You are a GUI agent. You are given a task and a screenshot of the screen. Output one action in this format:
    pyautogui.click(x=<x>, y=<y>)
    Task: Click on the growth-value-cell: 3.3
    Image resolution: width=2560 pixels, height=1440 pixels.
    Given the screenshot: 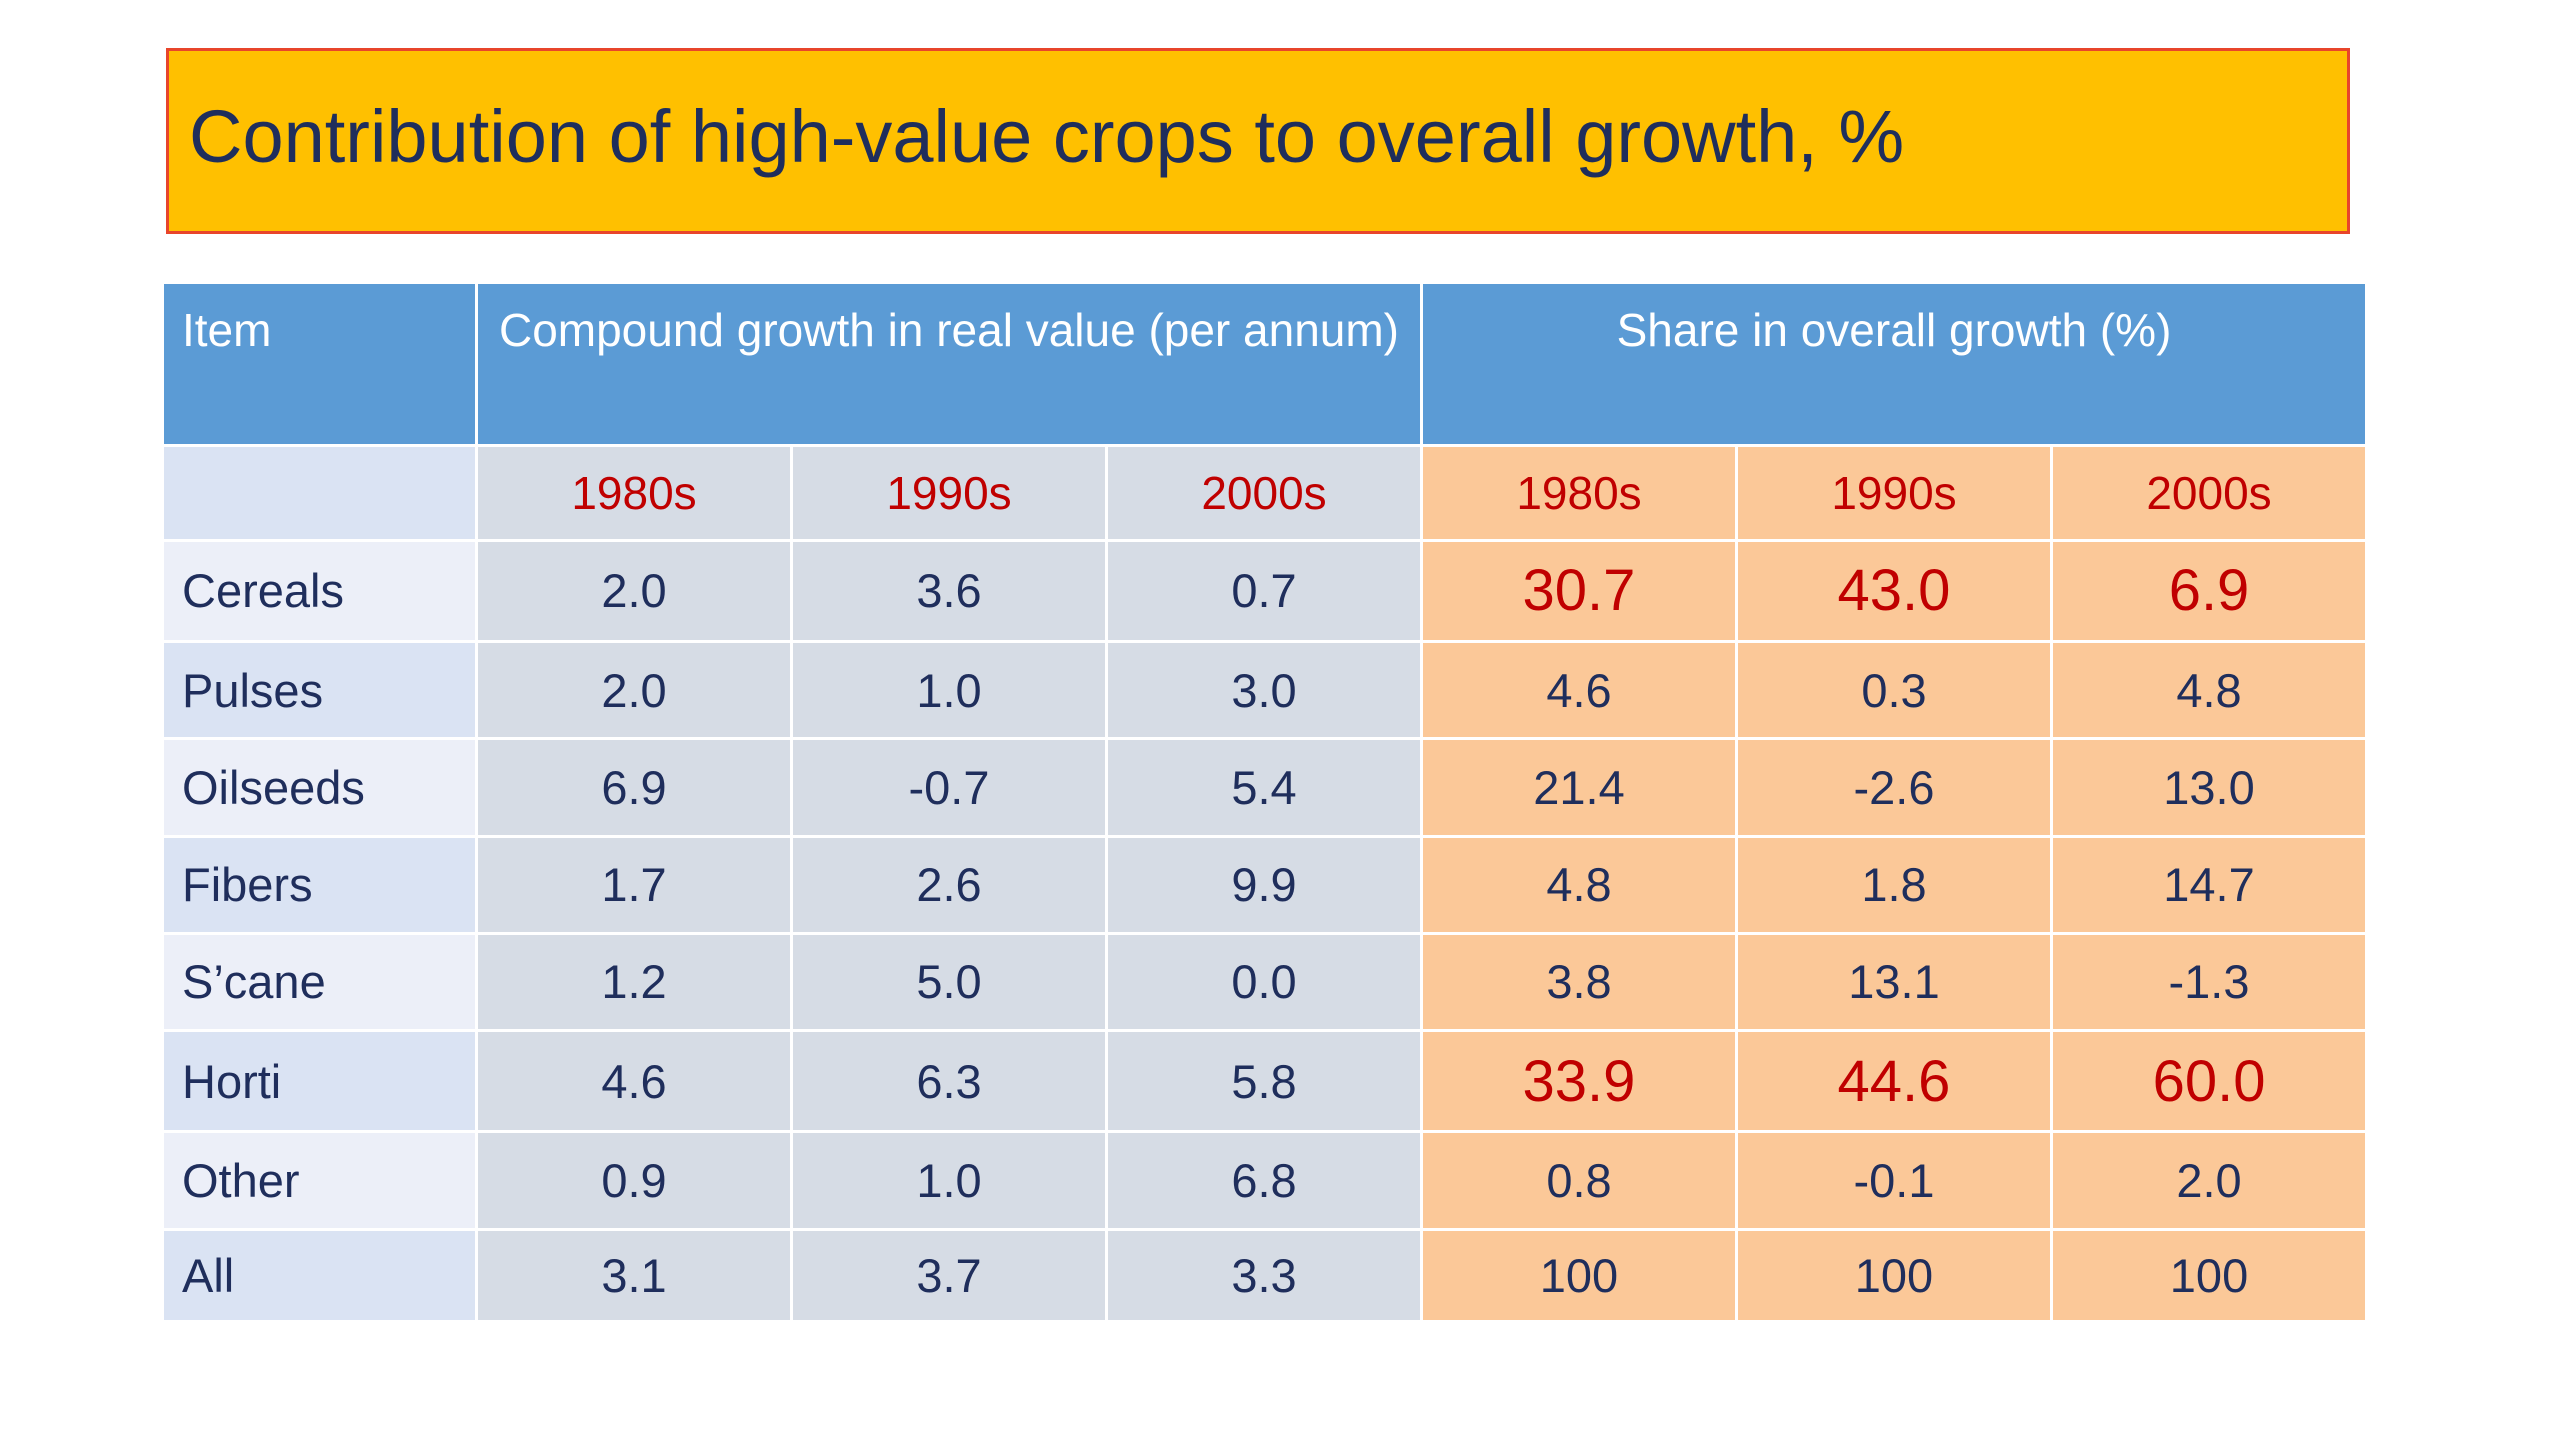 What is the action you would take?
    pyautogui.click(x=1264, y=1275)
    